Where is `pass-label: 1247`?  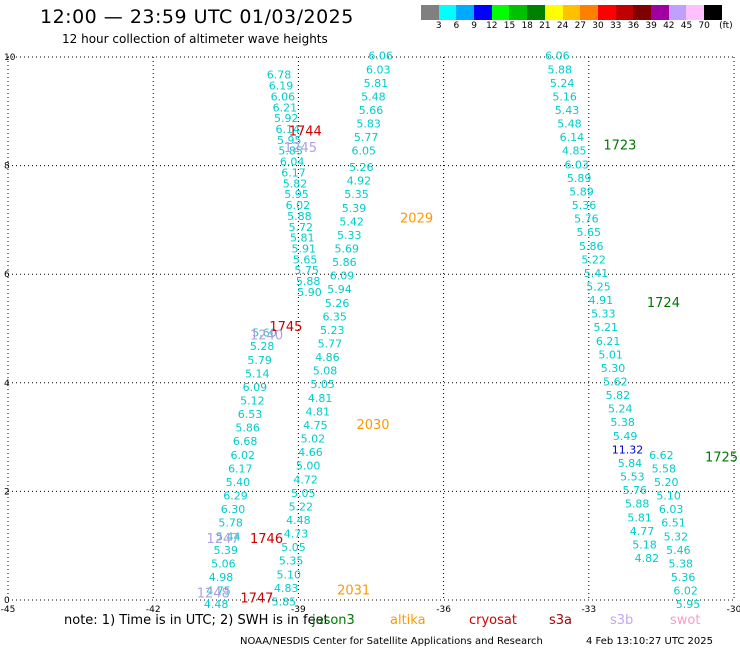
pass-label: 1247 is located at coordinates (222, 539).